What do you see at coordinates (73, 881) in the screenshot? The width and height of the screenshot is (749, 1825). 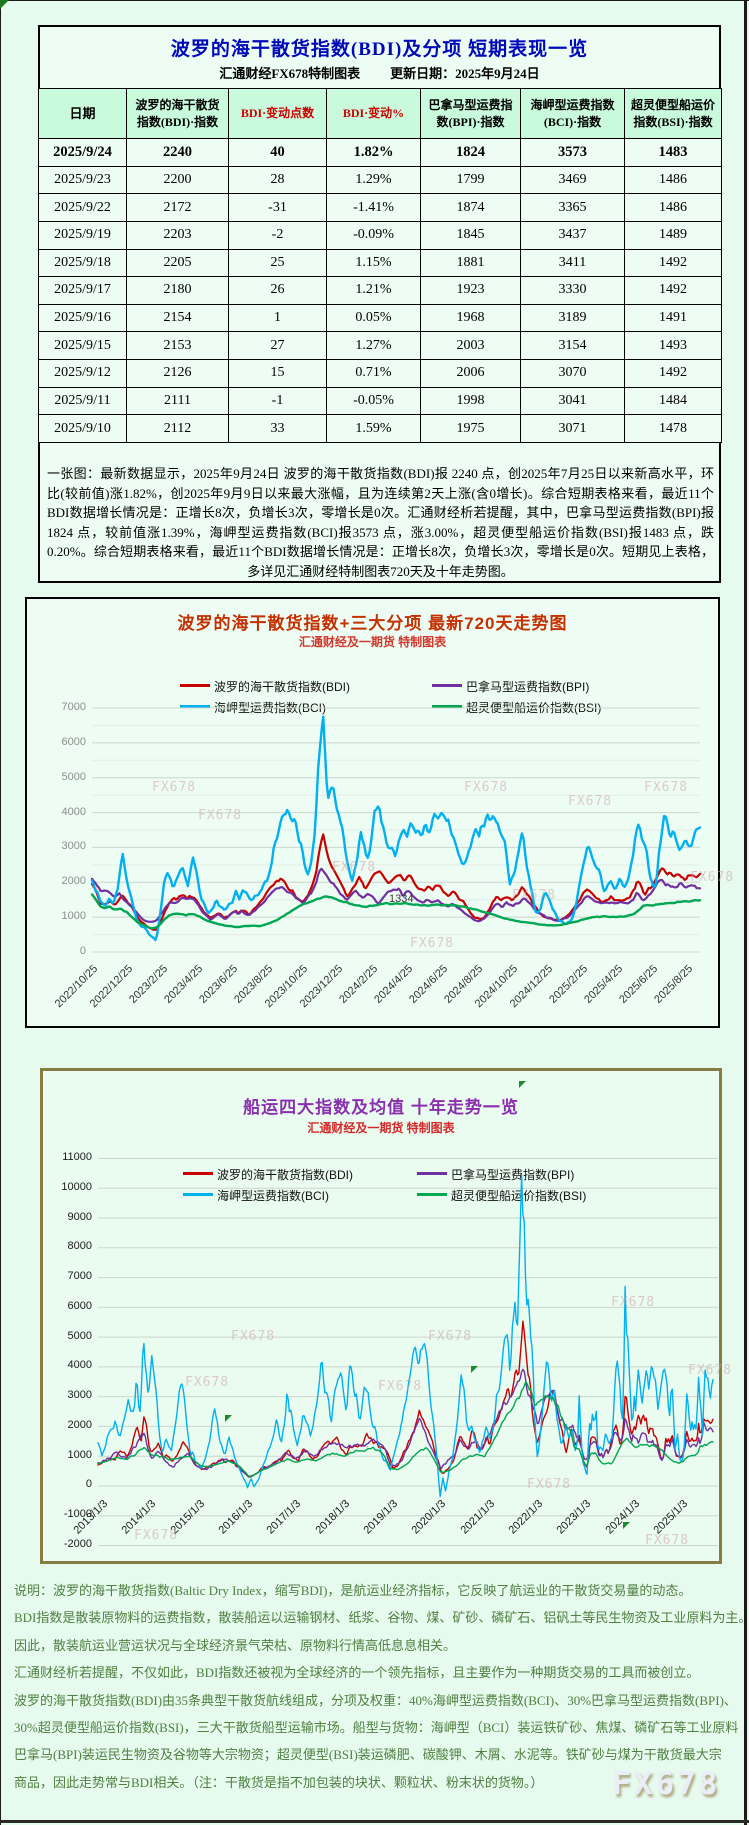 I see `y-axis-label: 2000` at bounding box center [73, 881].